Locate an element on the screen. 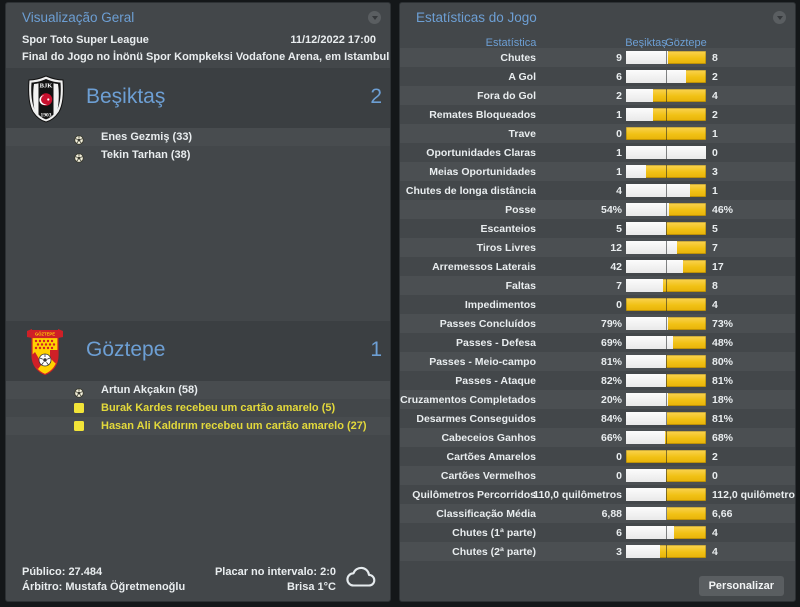 This screenshot has height=607, width=800. stat-label: Meias Oportunidades is located at coordinates (482, 171).